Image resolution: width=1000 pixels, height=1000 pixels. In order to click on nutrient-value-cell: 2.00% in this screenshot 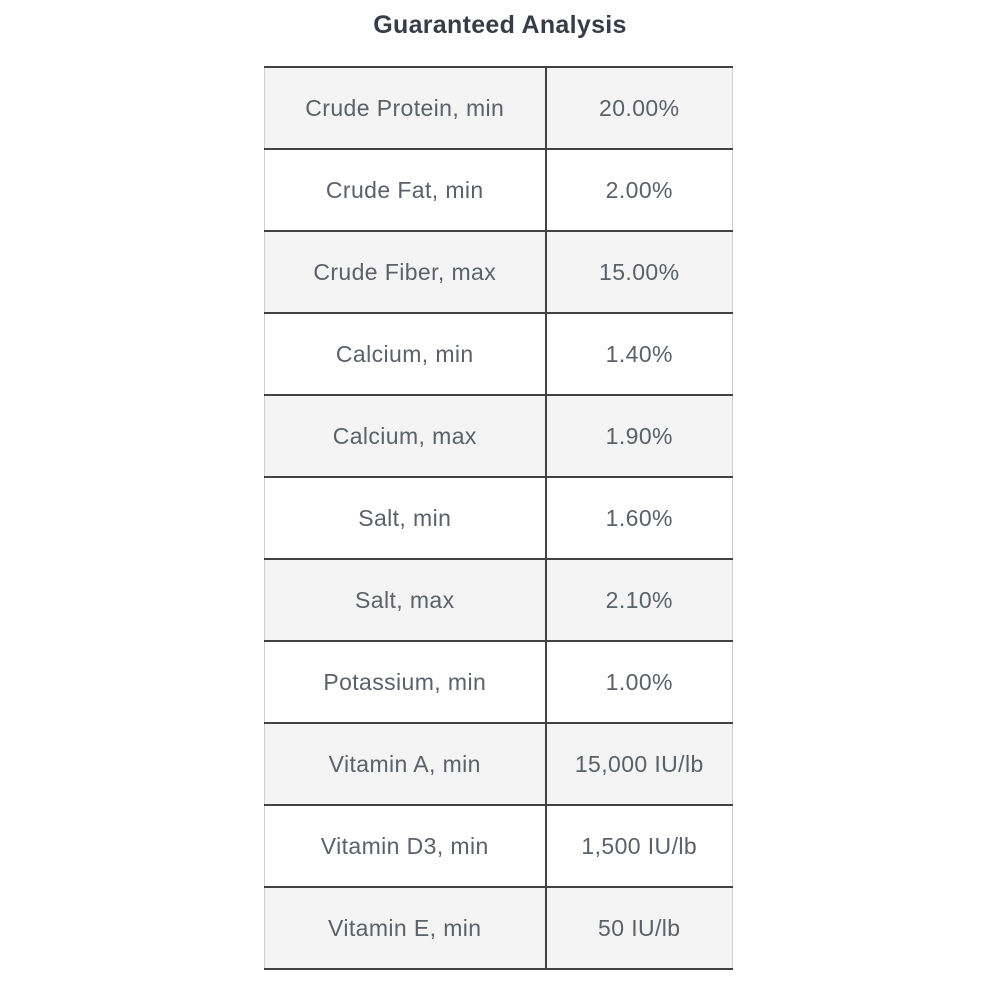, I will do `click(639, 190)`.